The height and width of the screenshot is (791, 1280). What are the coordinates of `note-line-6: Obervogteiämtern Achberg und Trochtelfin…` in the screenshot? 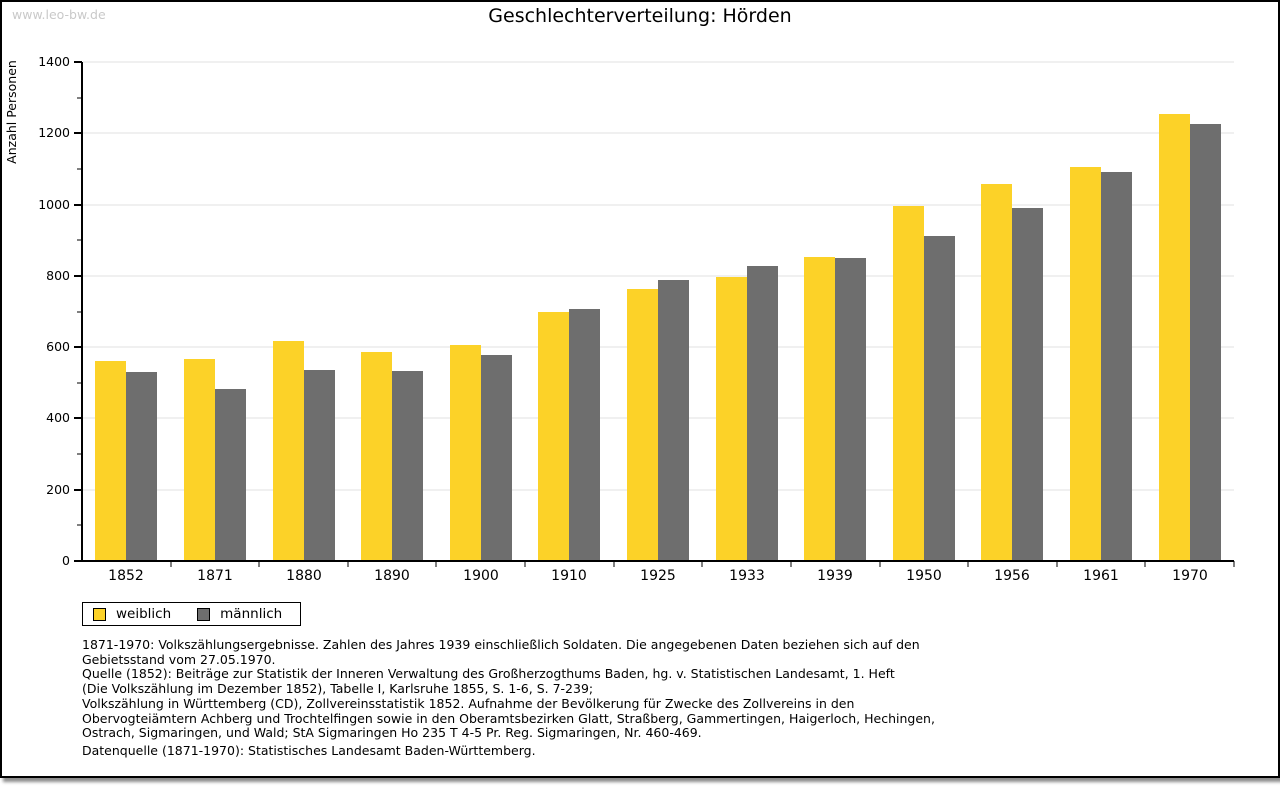 It's located at (508, 718).